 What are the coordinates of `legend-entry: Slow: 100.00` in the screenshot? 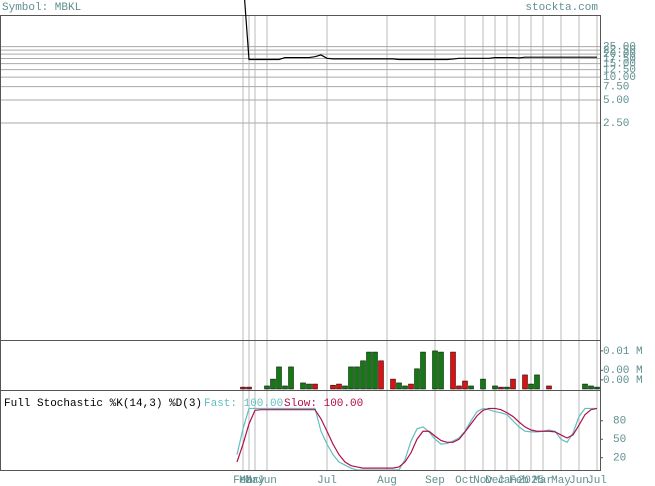 It's located at (323, 404).